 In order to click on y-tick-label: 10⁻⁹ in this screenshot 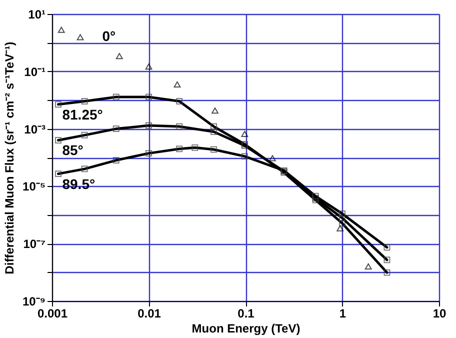, I will do `click(34, 301)`.